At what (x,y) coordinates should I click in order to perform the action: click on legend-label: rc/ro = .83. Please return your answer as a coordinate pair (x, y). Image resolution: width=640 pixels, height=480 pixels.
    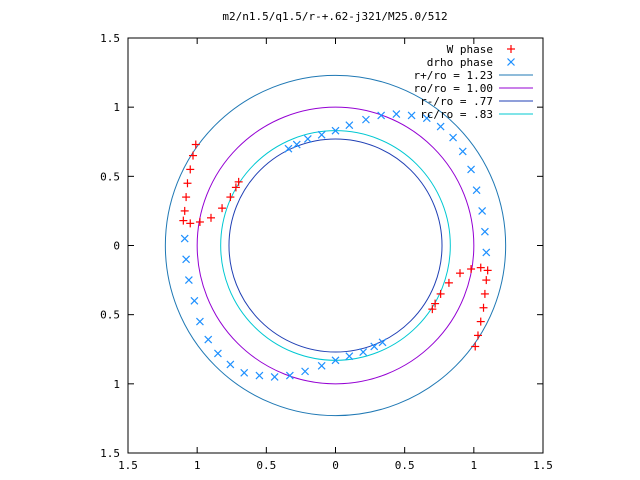
    Looking at the image, I should click on (456, 114).